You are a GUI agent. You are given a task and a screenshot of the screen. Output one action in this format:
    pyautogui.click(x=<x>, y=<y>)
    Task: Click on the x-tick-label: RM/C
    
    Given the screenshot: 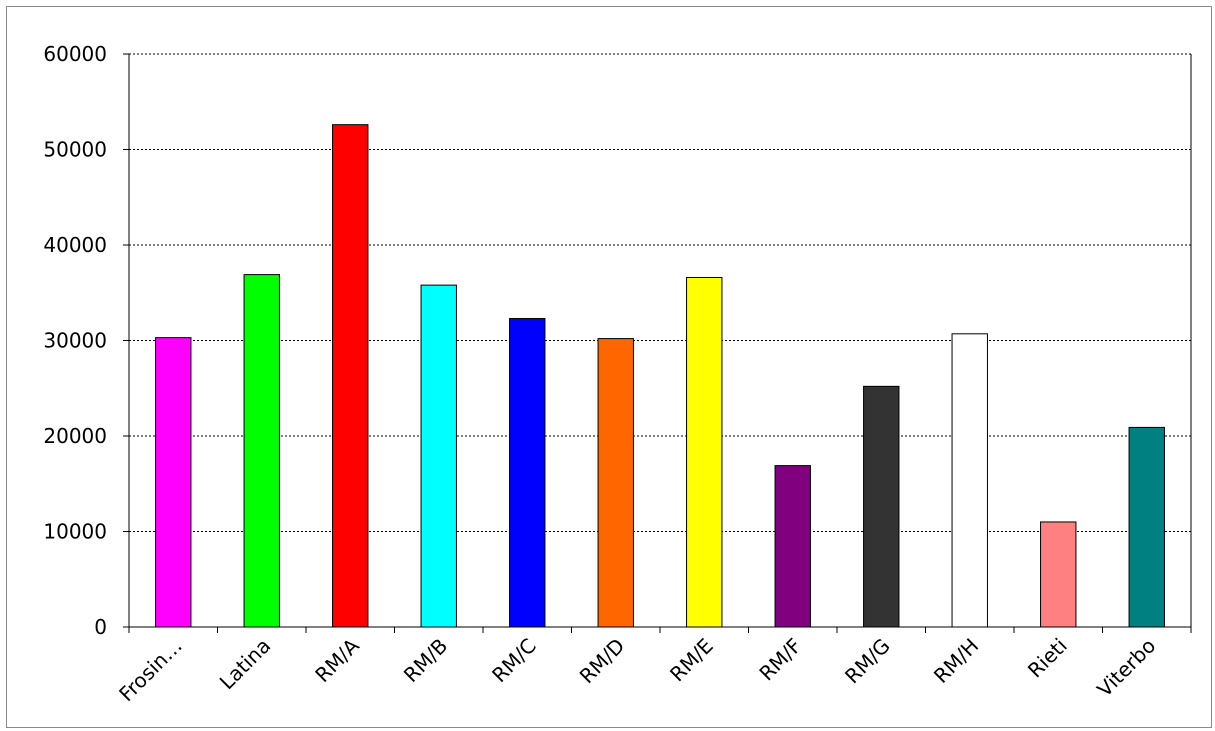 What is the action you would take?
    pyautogui.click(x=514, y=661)
    